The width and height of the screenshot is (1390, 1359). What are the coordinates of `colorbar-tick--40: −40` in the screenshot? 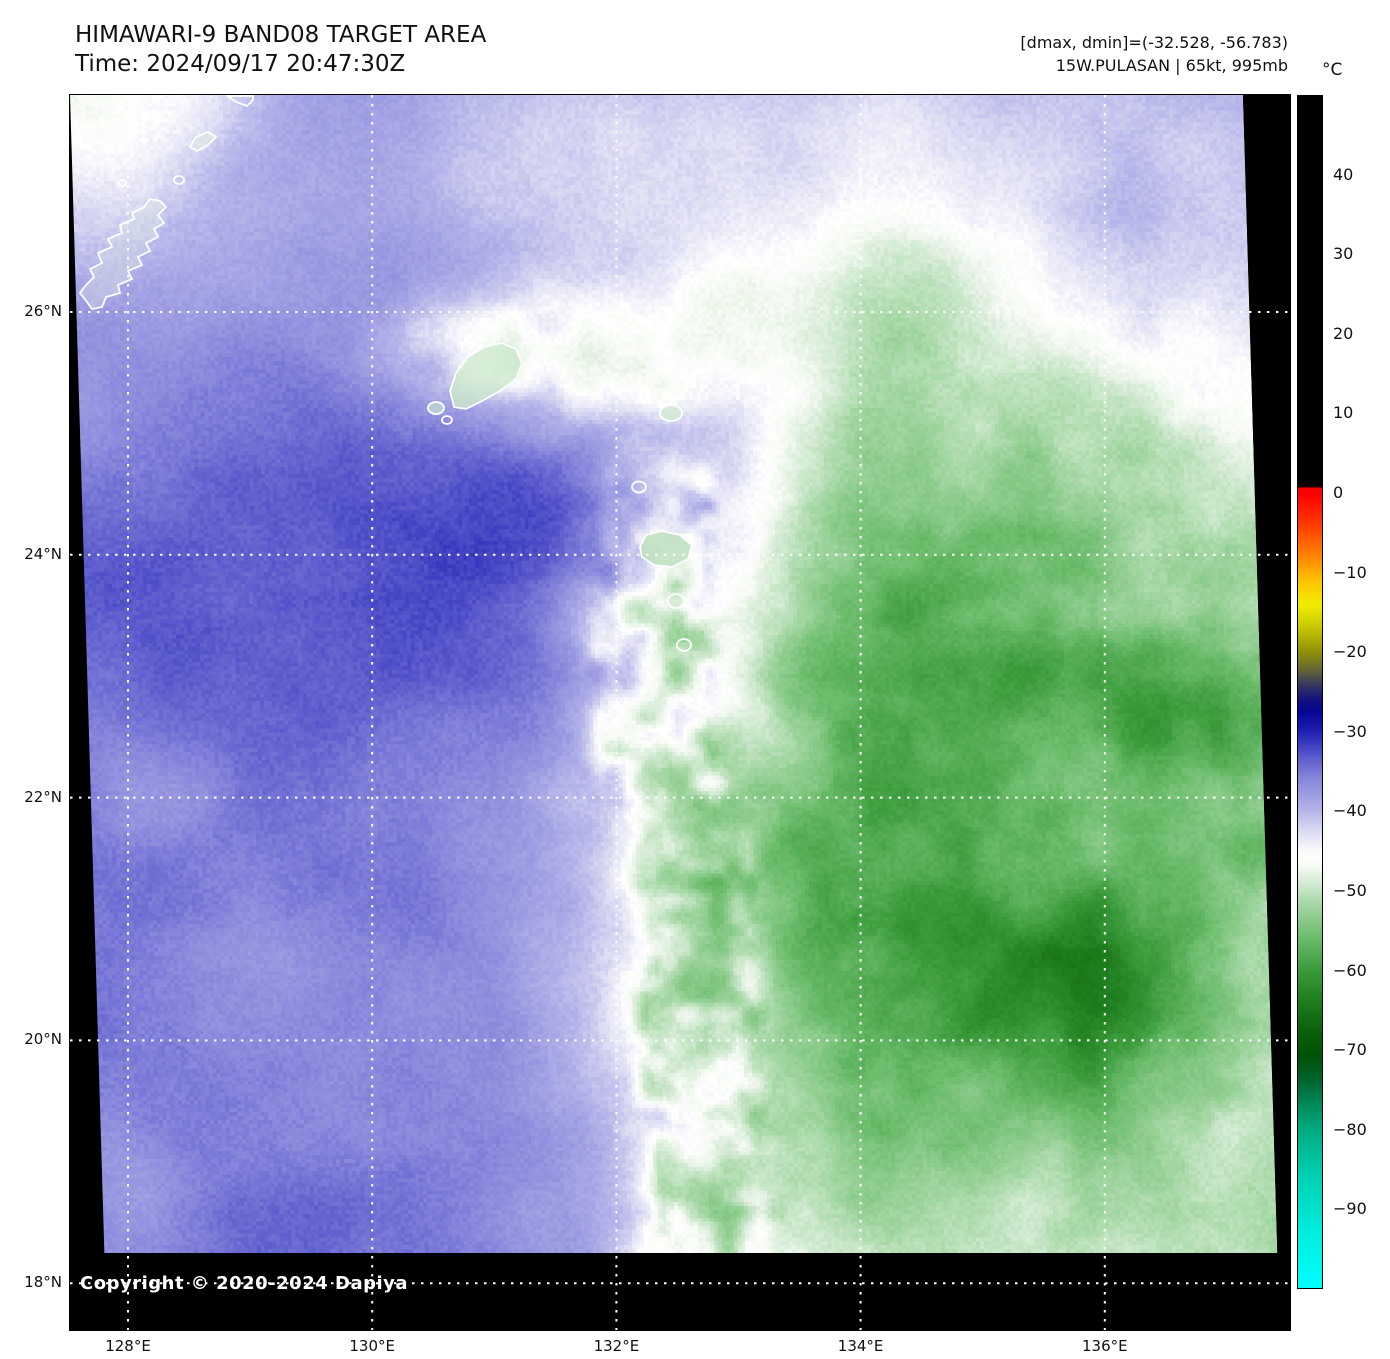 It's located at (1350, 811).